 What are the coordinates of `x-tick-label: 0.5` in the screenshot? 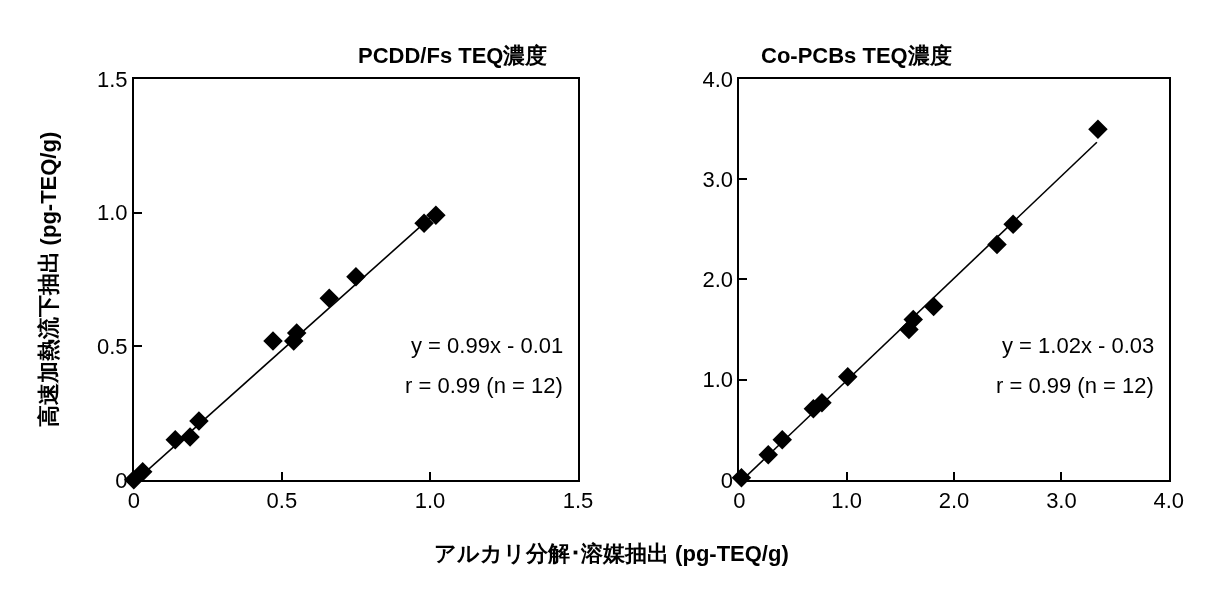 It's located at (282, 501).